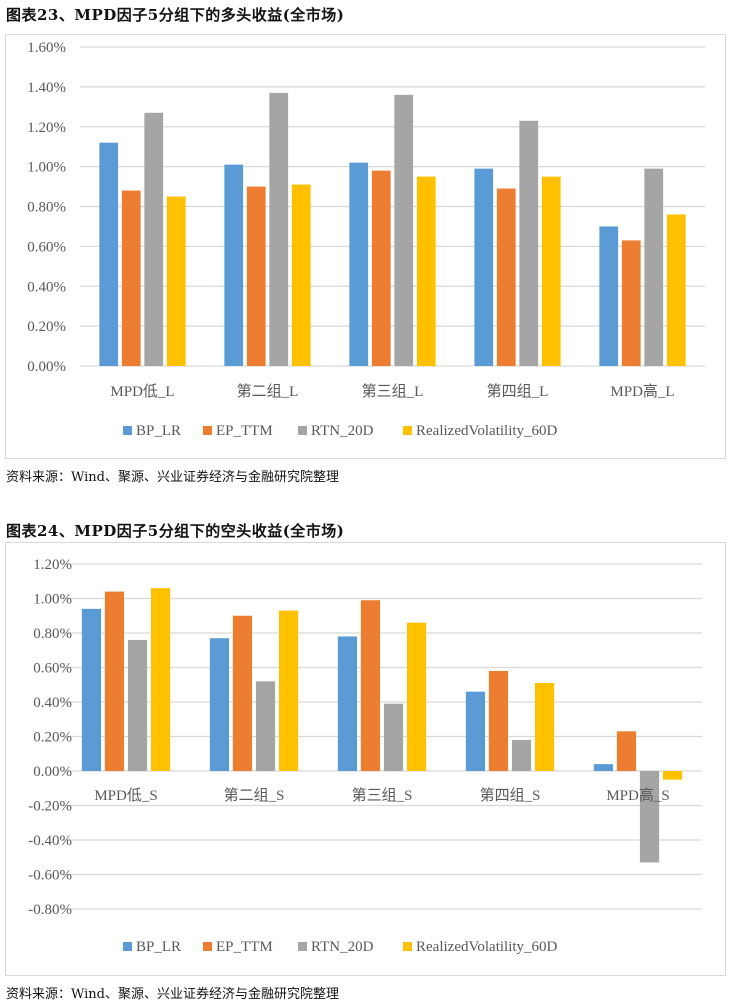 The width and height of the screenshot is (731, 1002). Describe the element at coordinates (172, 477) in the screenshot. I see `chart-1-source: 资料来源：Wind、聚源、兴业证券经济与金融研究院整理` at that location.